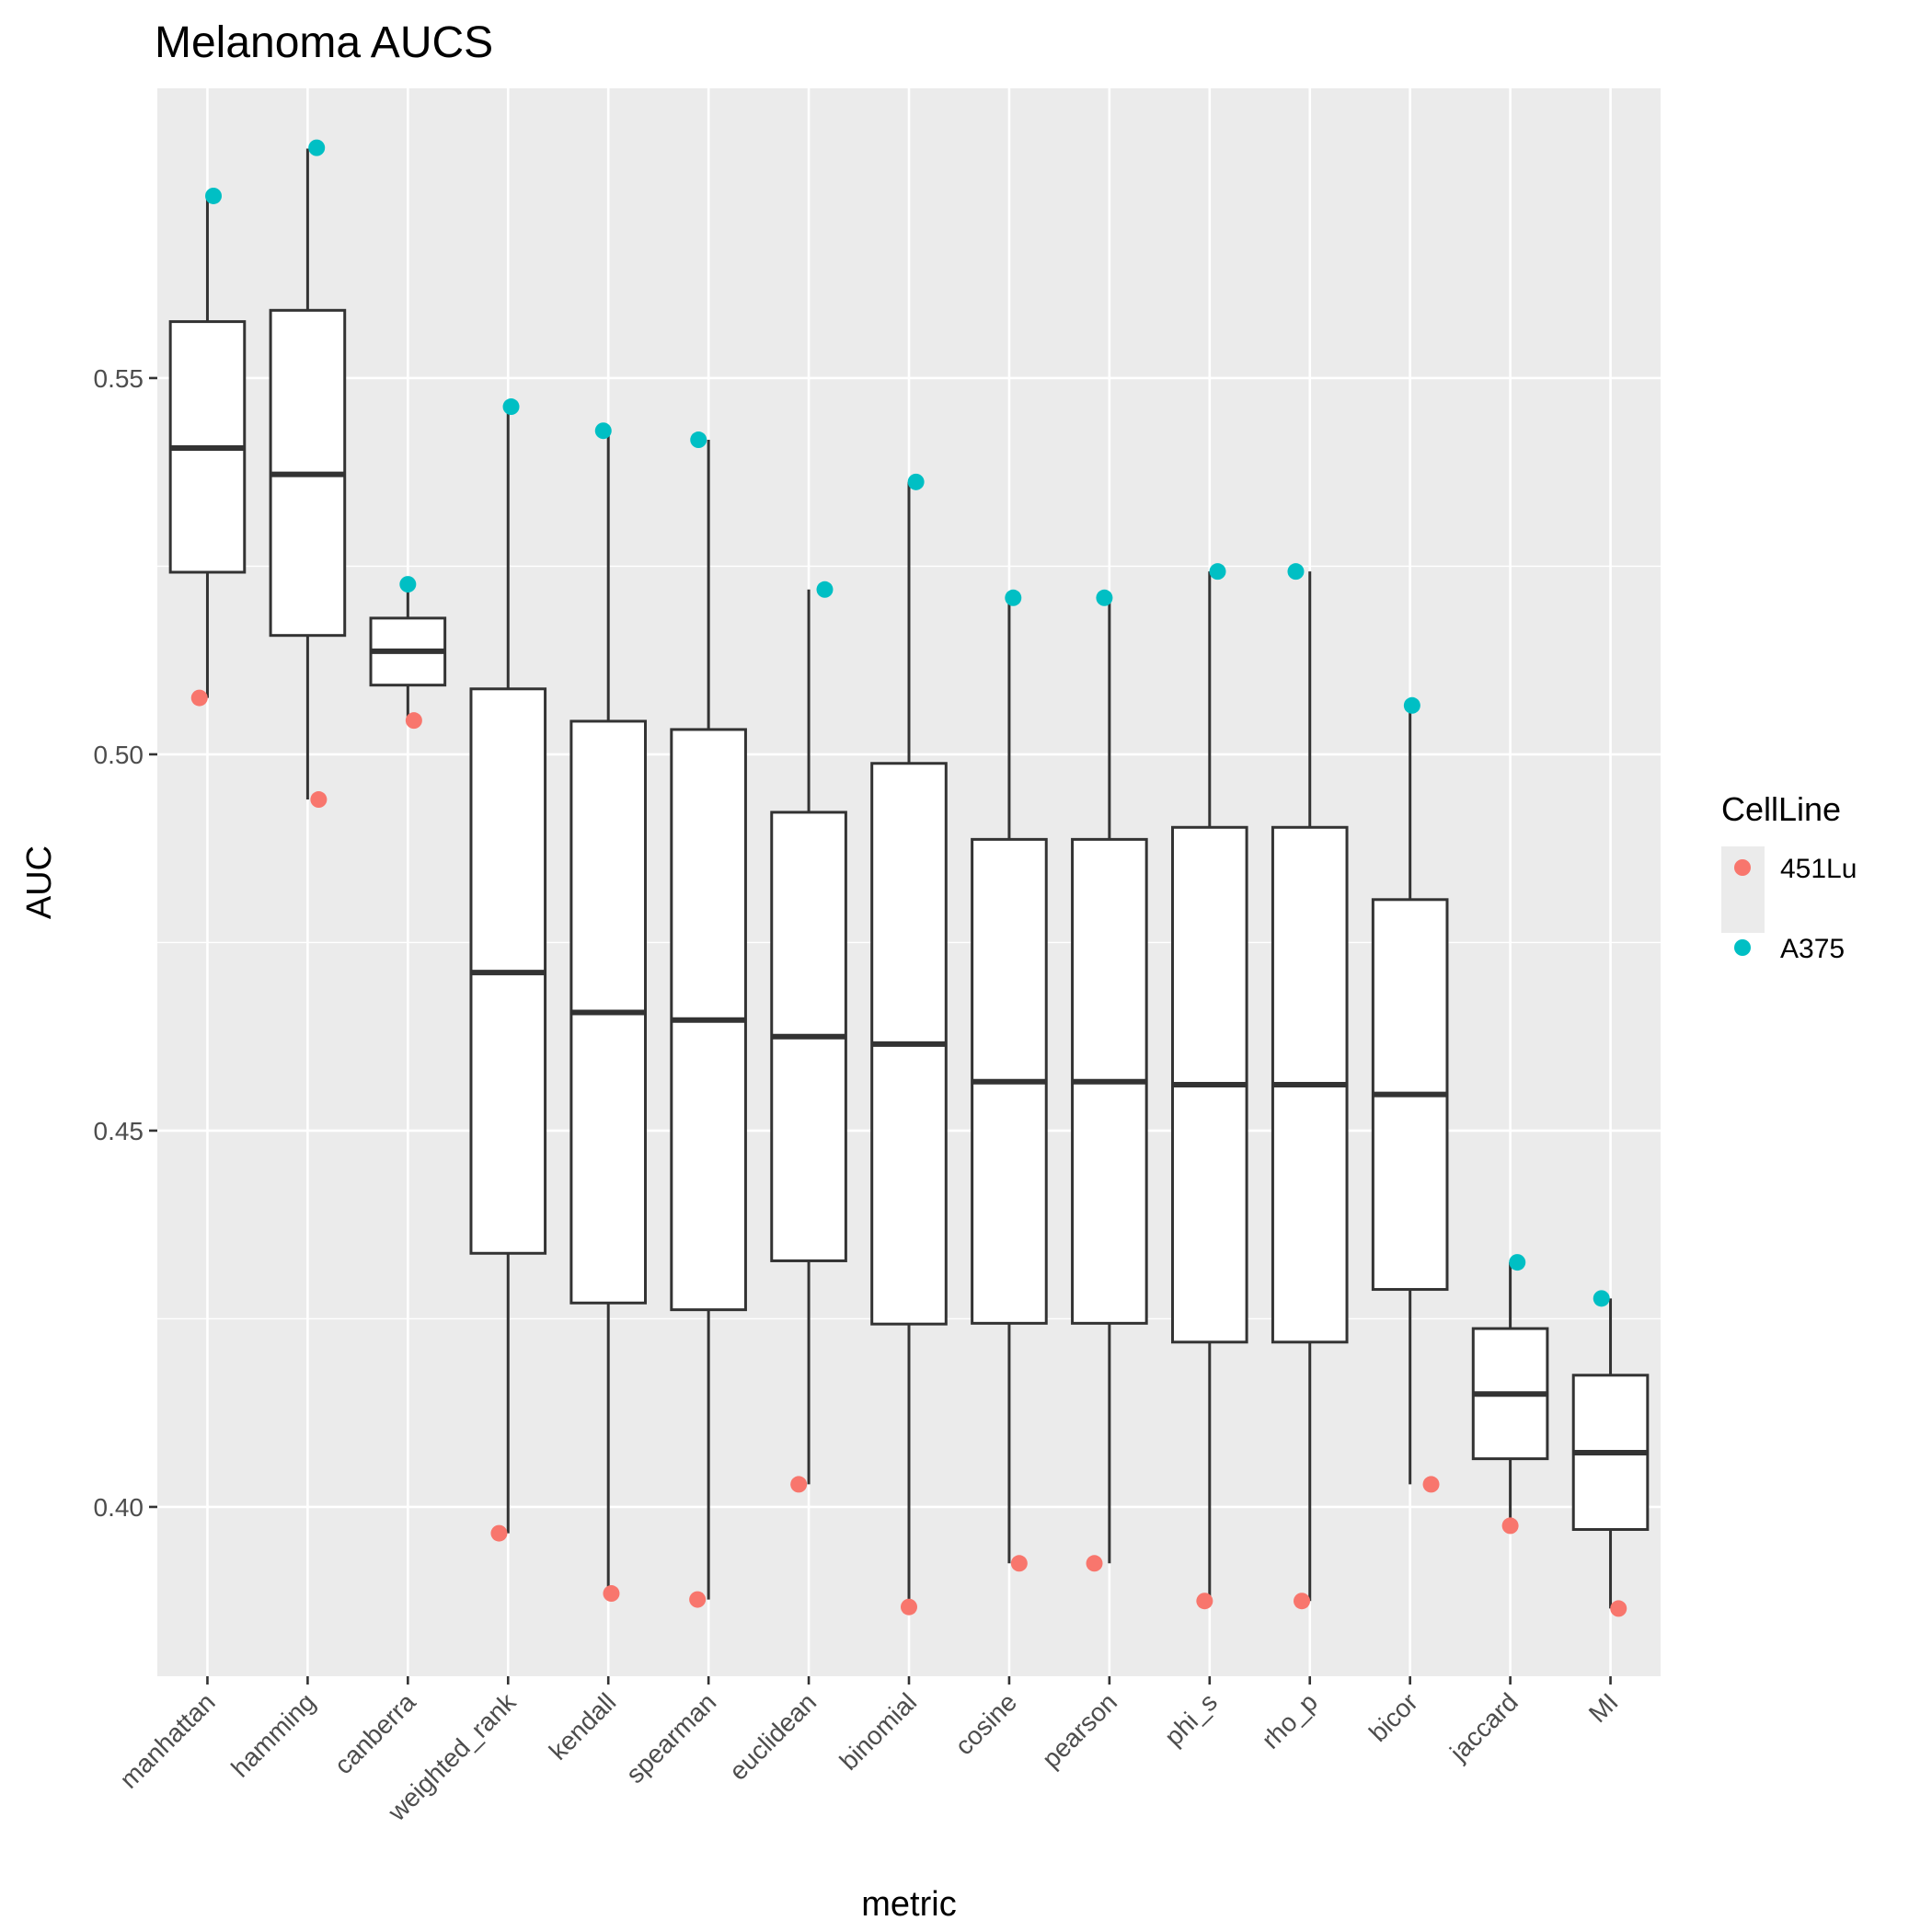  I want to click on x-tick-label-canberra: canberra, so click(375, 1733).